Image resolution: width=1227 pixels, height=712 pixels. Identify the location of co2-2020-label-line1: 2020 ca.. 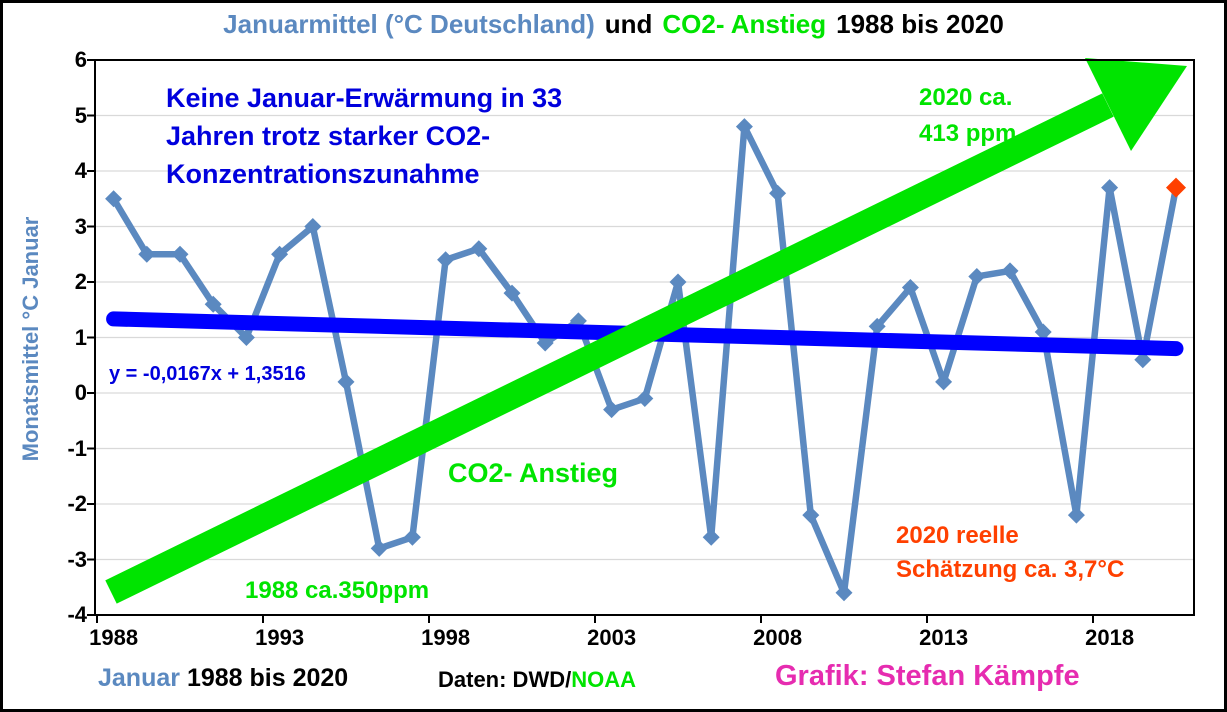
(966, 97).